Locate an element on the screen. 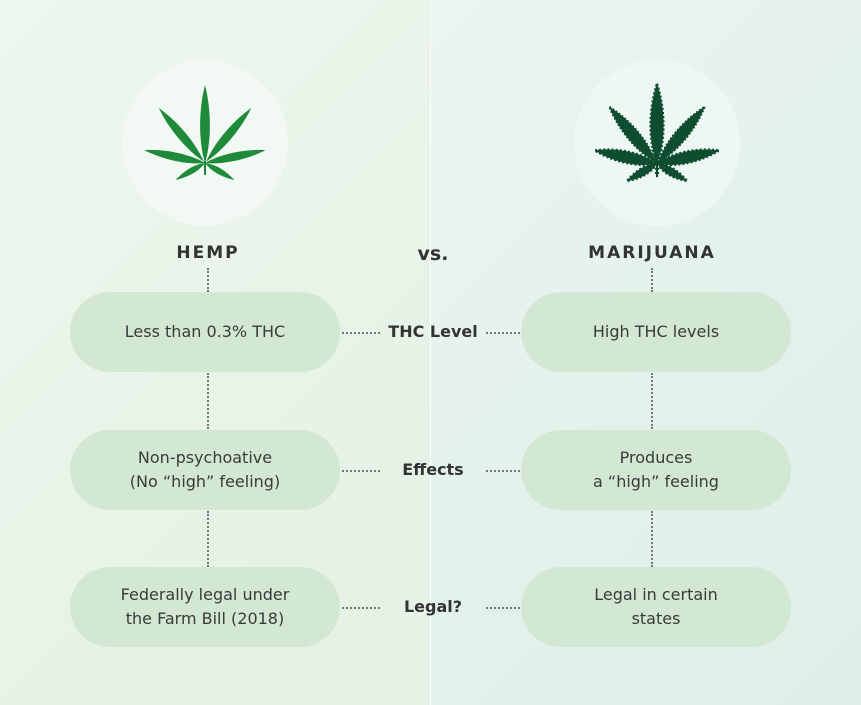  hemp-thc-text: Less than 0.3% THC is located at coordinates (205, 331).